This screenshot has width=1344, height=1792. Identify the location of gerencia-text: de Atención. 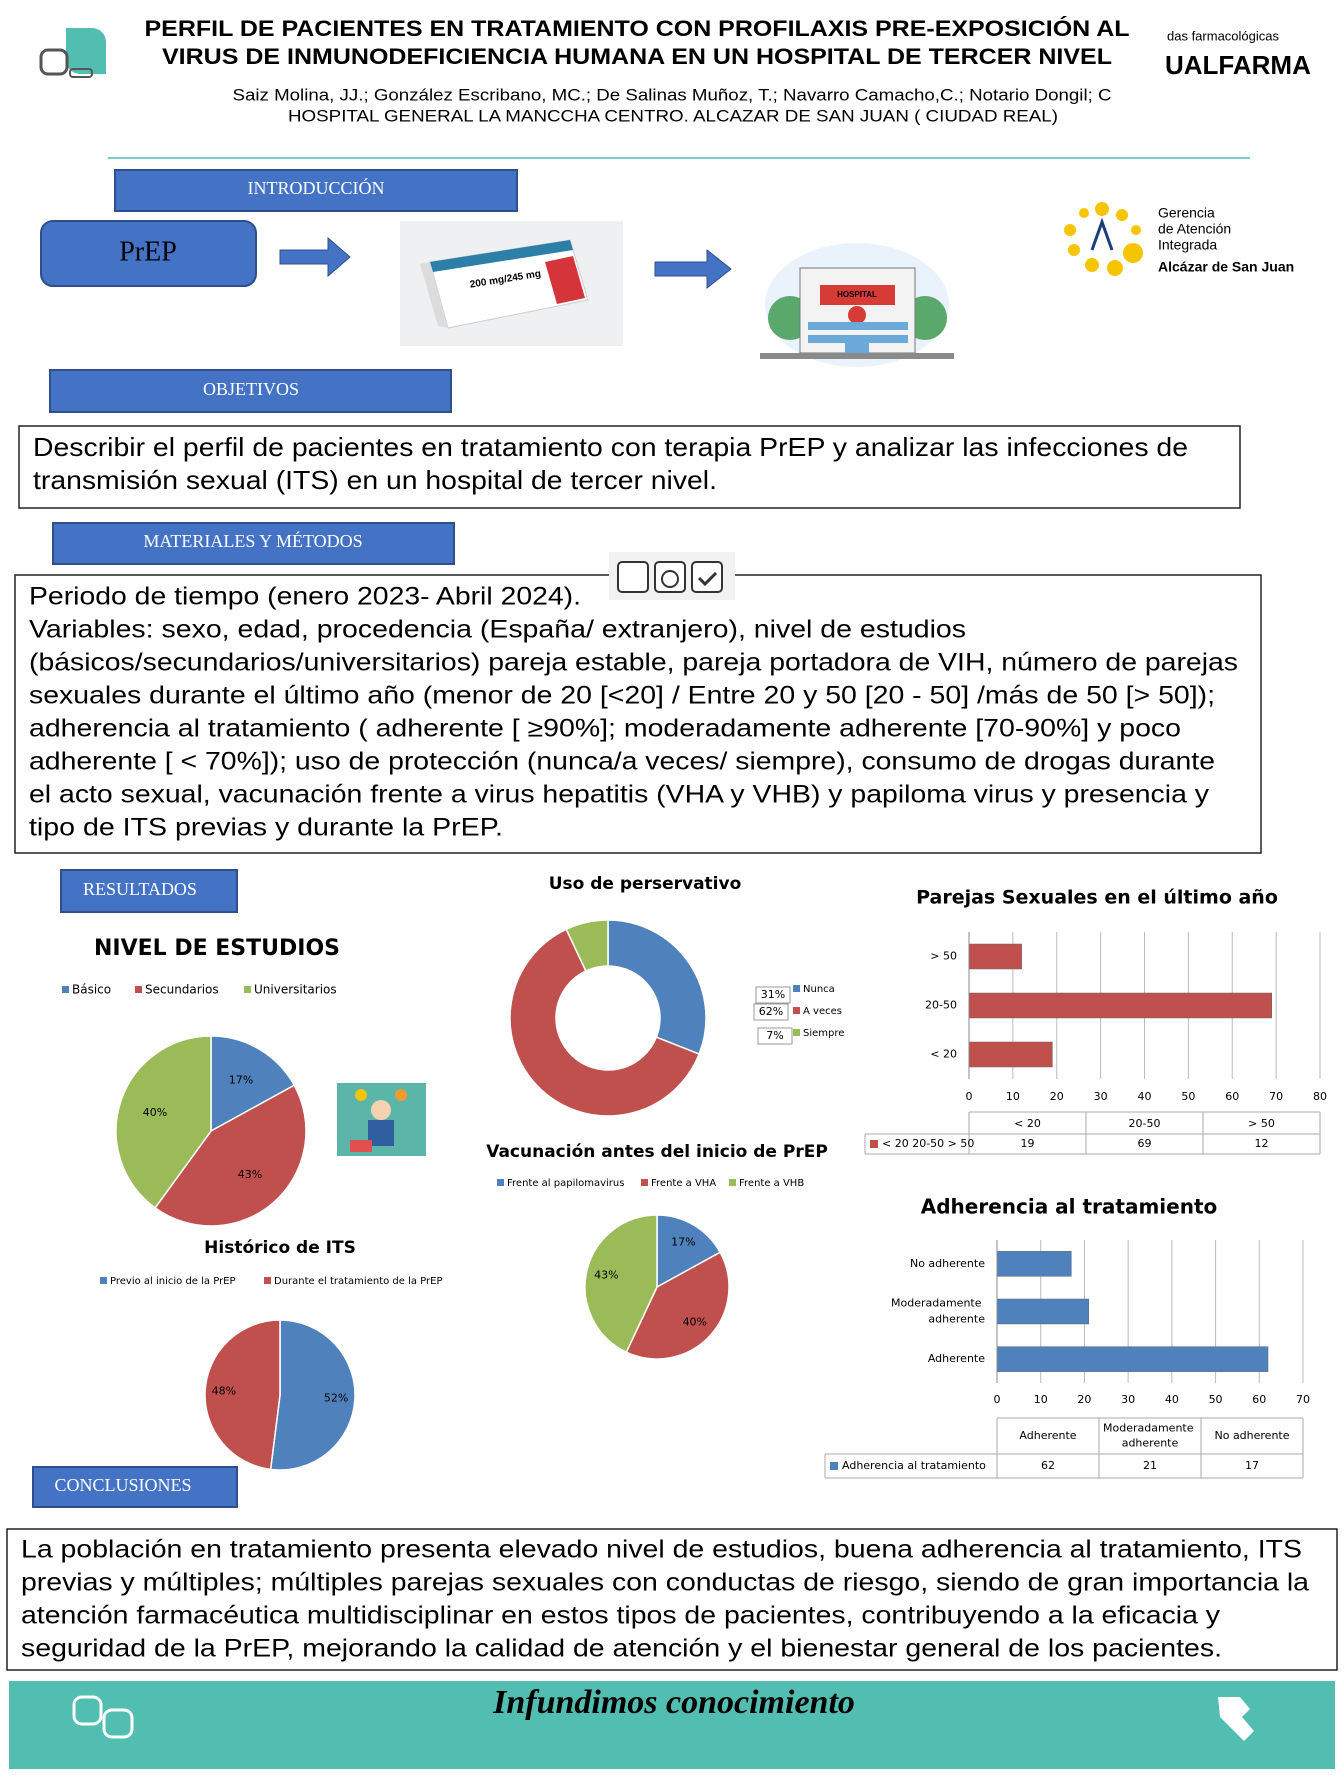
(1194, 229).